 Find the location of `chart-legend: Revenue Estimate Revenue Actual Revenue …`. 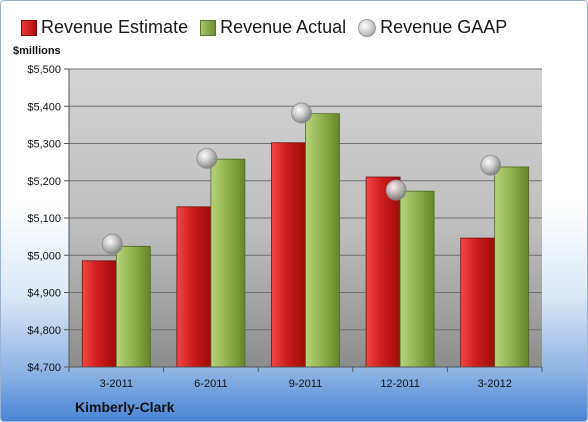

chart-legend: Revenue Estimate Revenue Actual Revenue … is located at coordinates (270, 27).